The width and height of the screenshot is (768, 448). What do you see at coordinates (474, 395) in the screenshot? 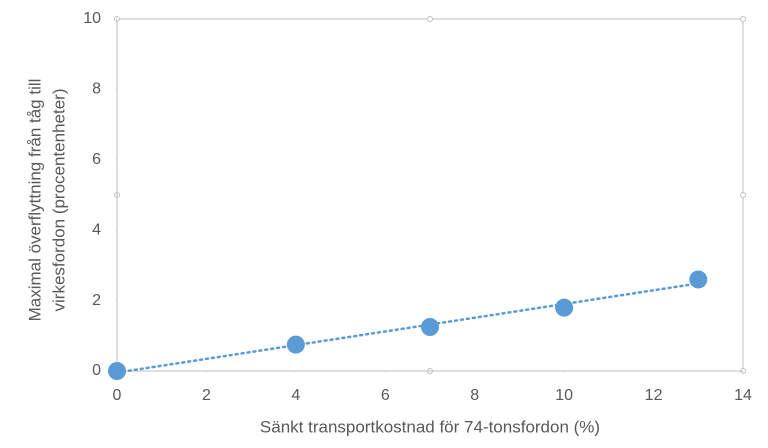
I see `x-tick-label: 8` at bounding box center [474, 395].